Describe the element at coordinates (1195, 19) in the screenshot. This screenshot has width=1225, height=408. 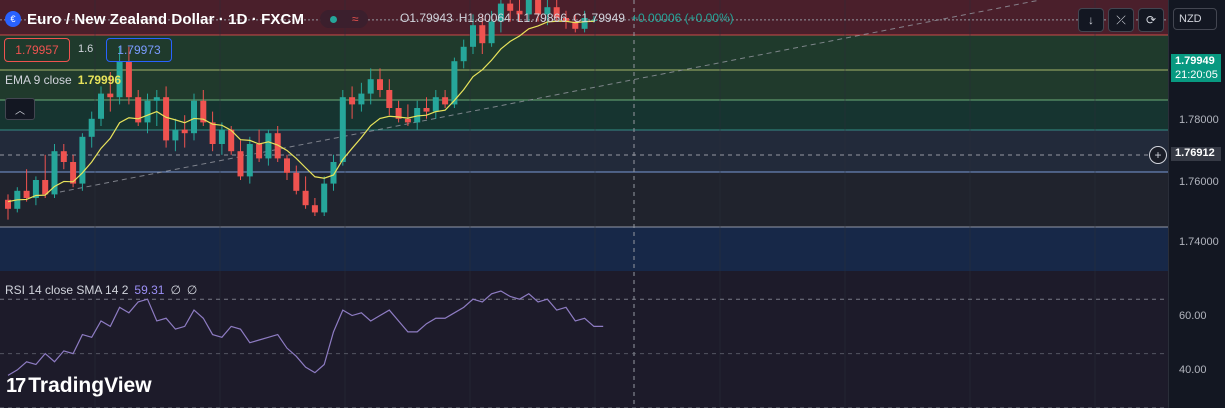
I see `currency-selector: NZD` at that location.